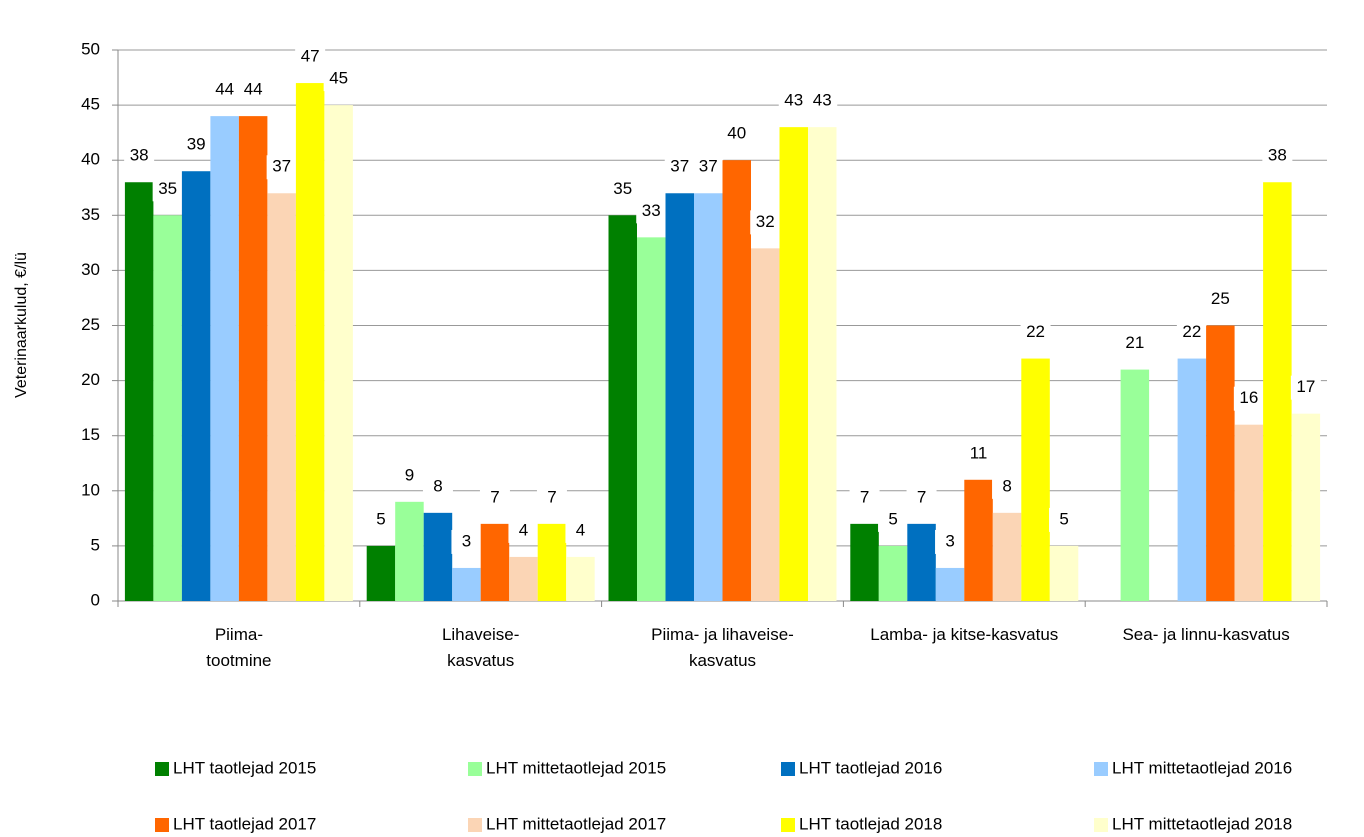 Image resolution: width=1364 pixels, height=837 pixels. I want to click on y-tick-label: 25, so click(90, 324).